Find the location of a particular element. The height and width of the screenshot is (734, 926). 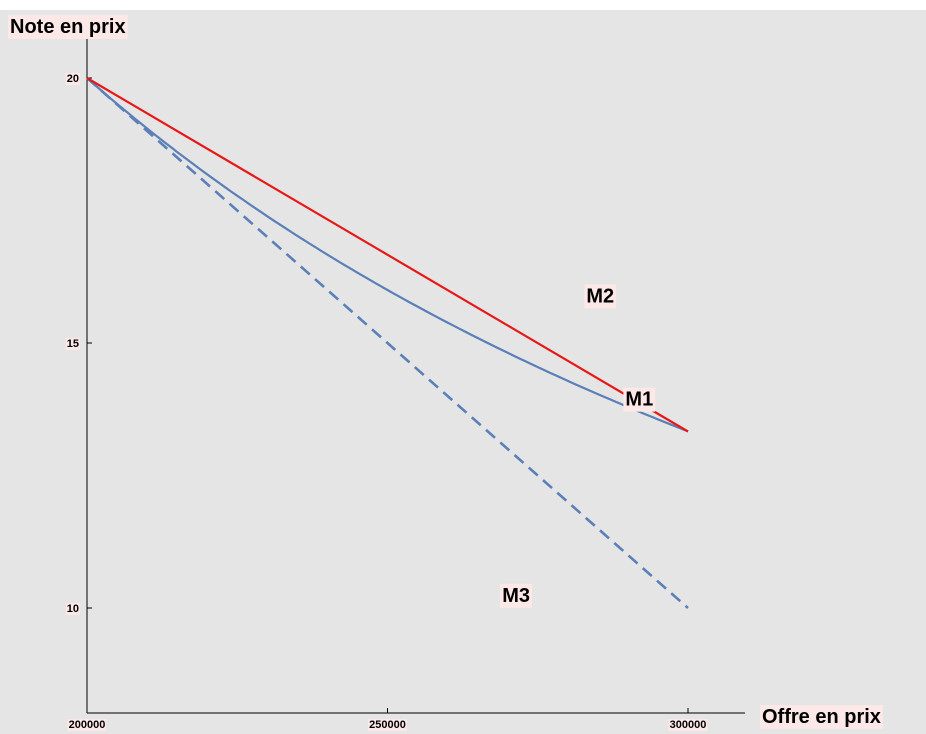

y-tick-label-20: 20 is located at coordinates (73, 79).